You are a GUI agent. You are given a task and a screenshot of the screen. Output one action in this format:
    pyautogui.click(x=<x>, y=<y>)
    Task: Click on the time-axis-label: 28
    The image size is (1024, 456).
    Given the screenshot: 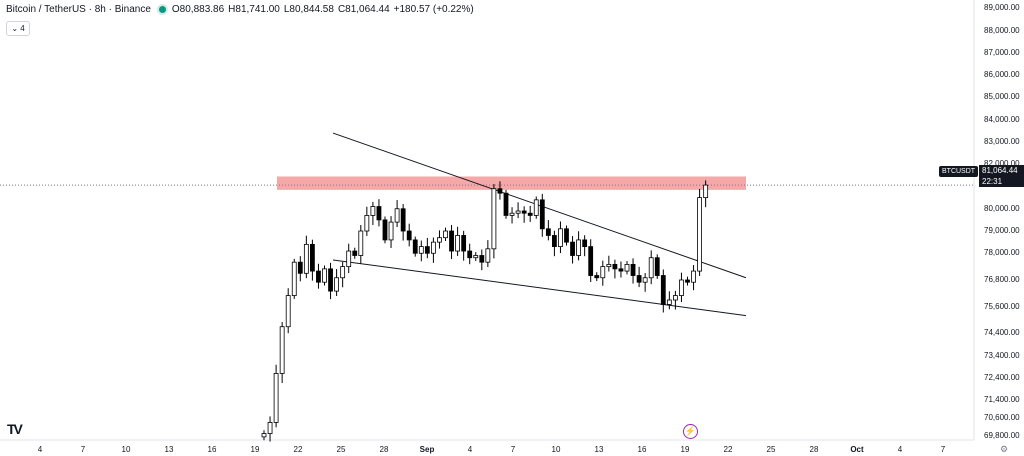 What is the action you would take?
    pyautogui.click(x=384, y=449)
    